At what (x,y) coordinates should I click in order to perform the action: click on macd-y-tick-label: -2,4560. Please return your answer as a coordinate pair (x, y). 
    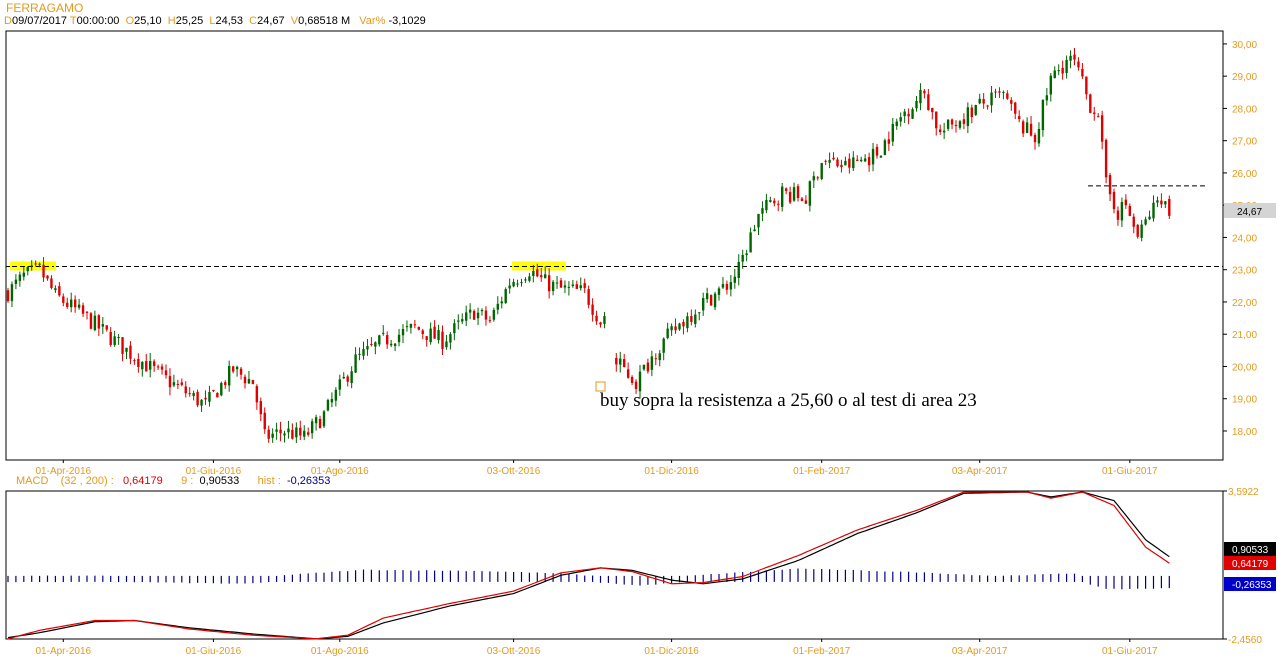
    Looking at the image, I should click on (1245, 640).